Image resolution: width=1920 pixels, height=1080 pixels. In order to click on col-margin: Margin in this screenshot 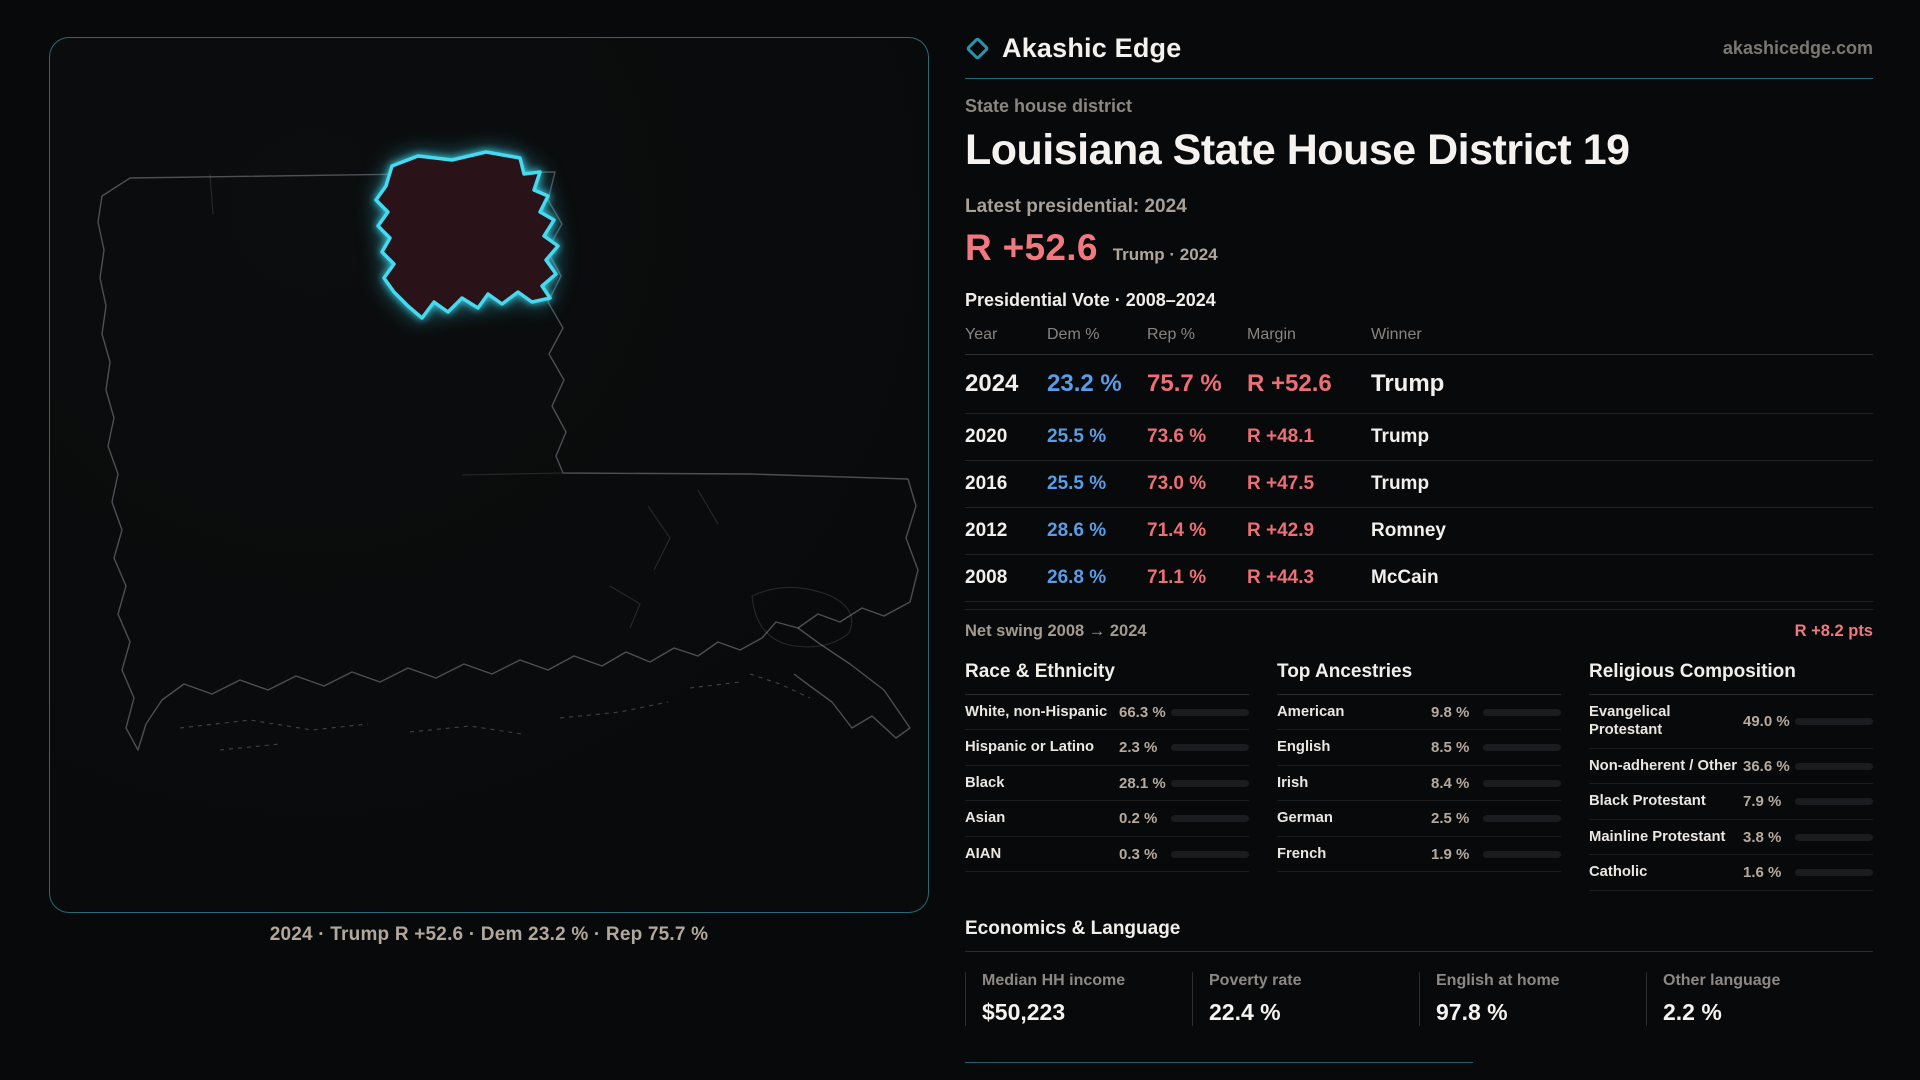, I will do `click(1271, 334)`.